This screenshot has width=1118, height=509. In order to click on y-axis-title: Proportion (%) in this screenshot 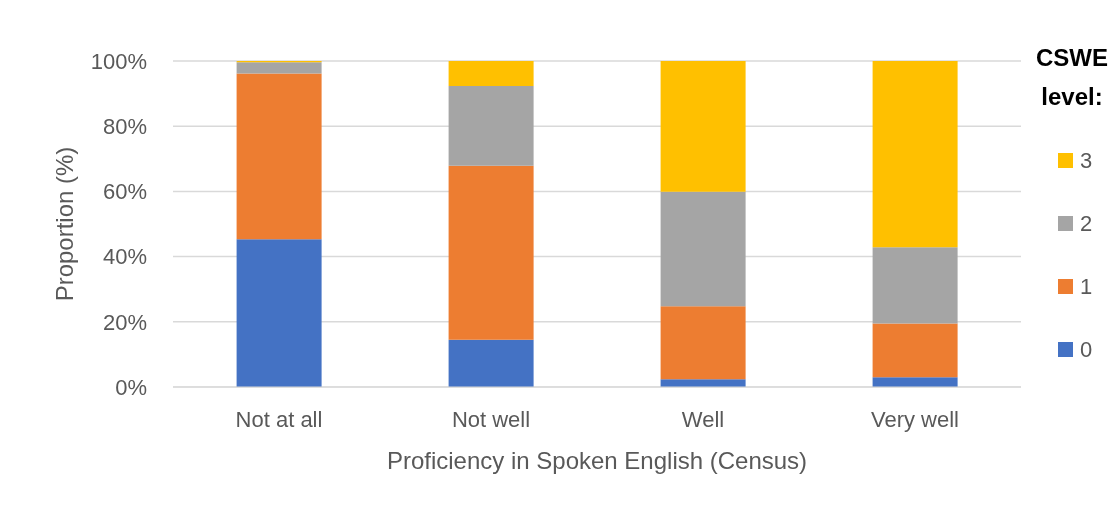, I will do `click(65, 224)`.